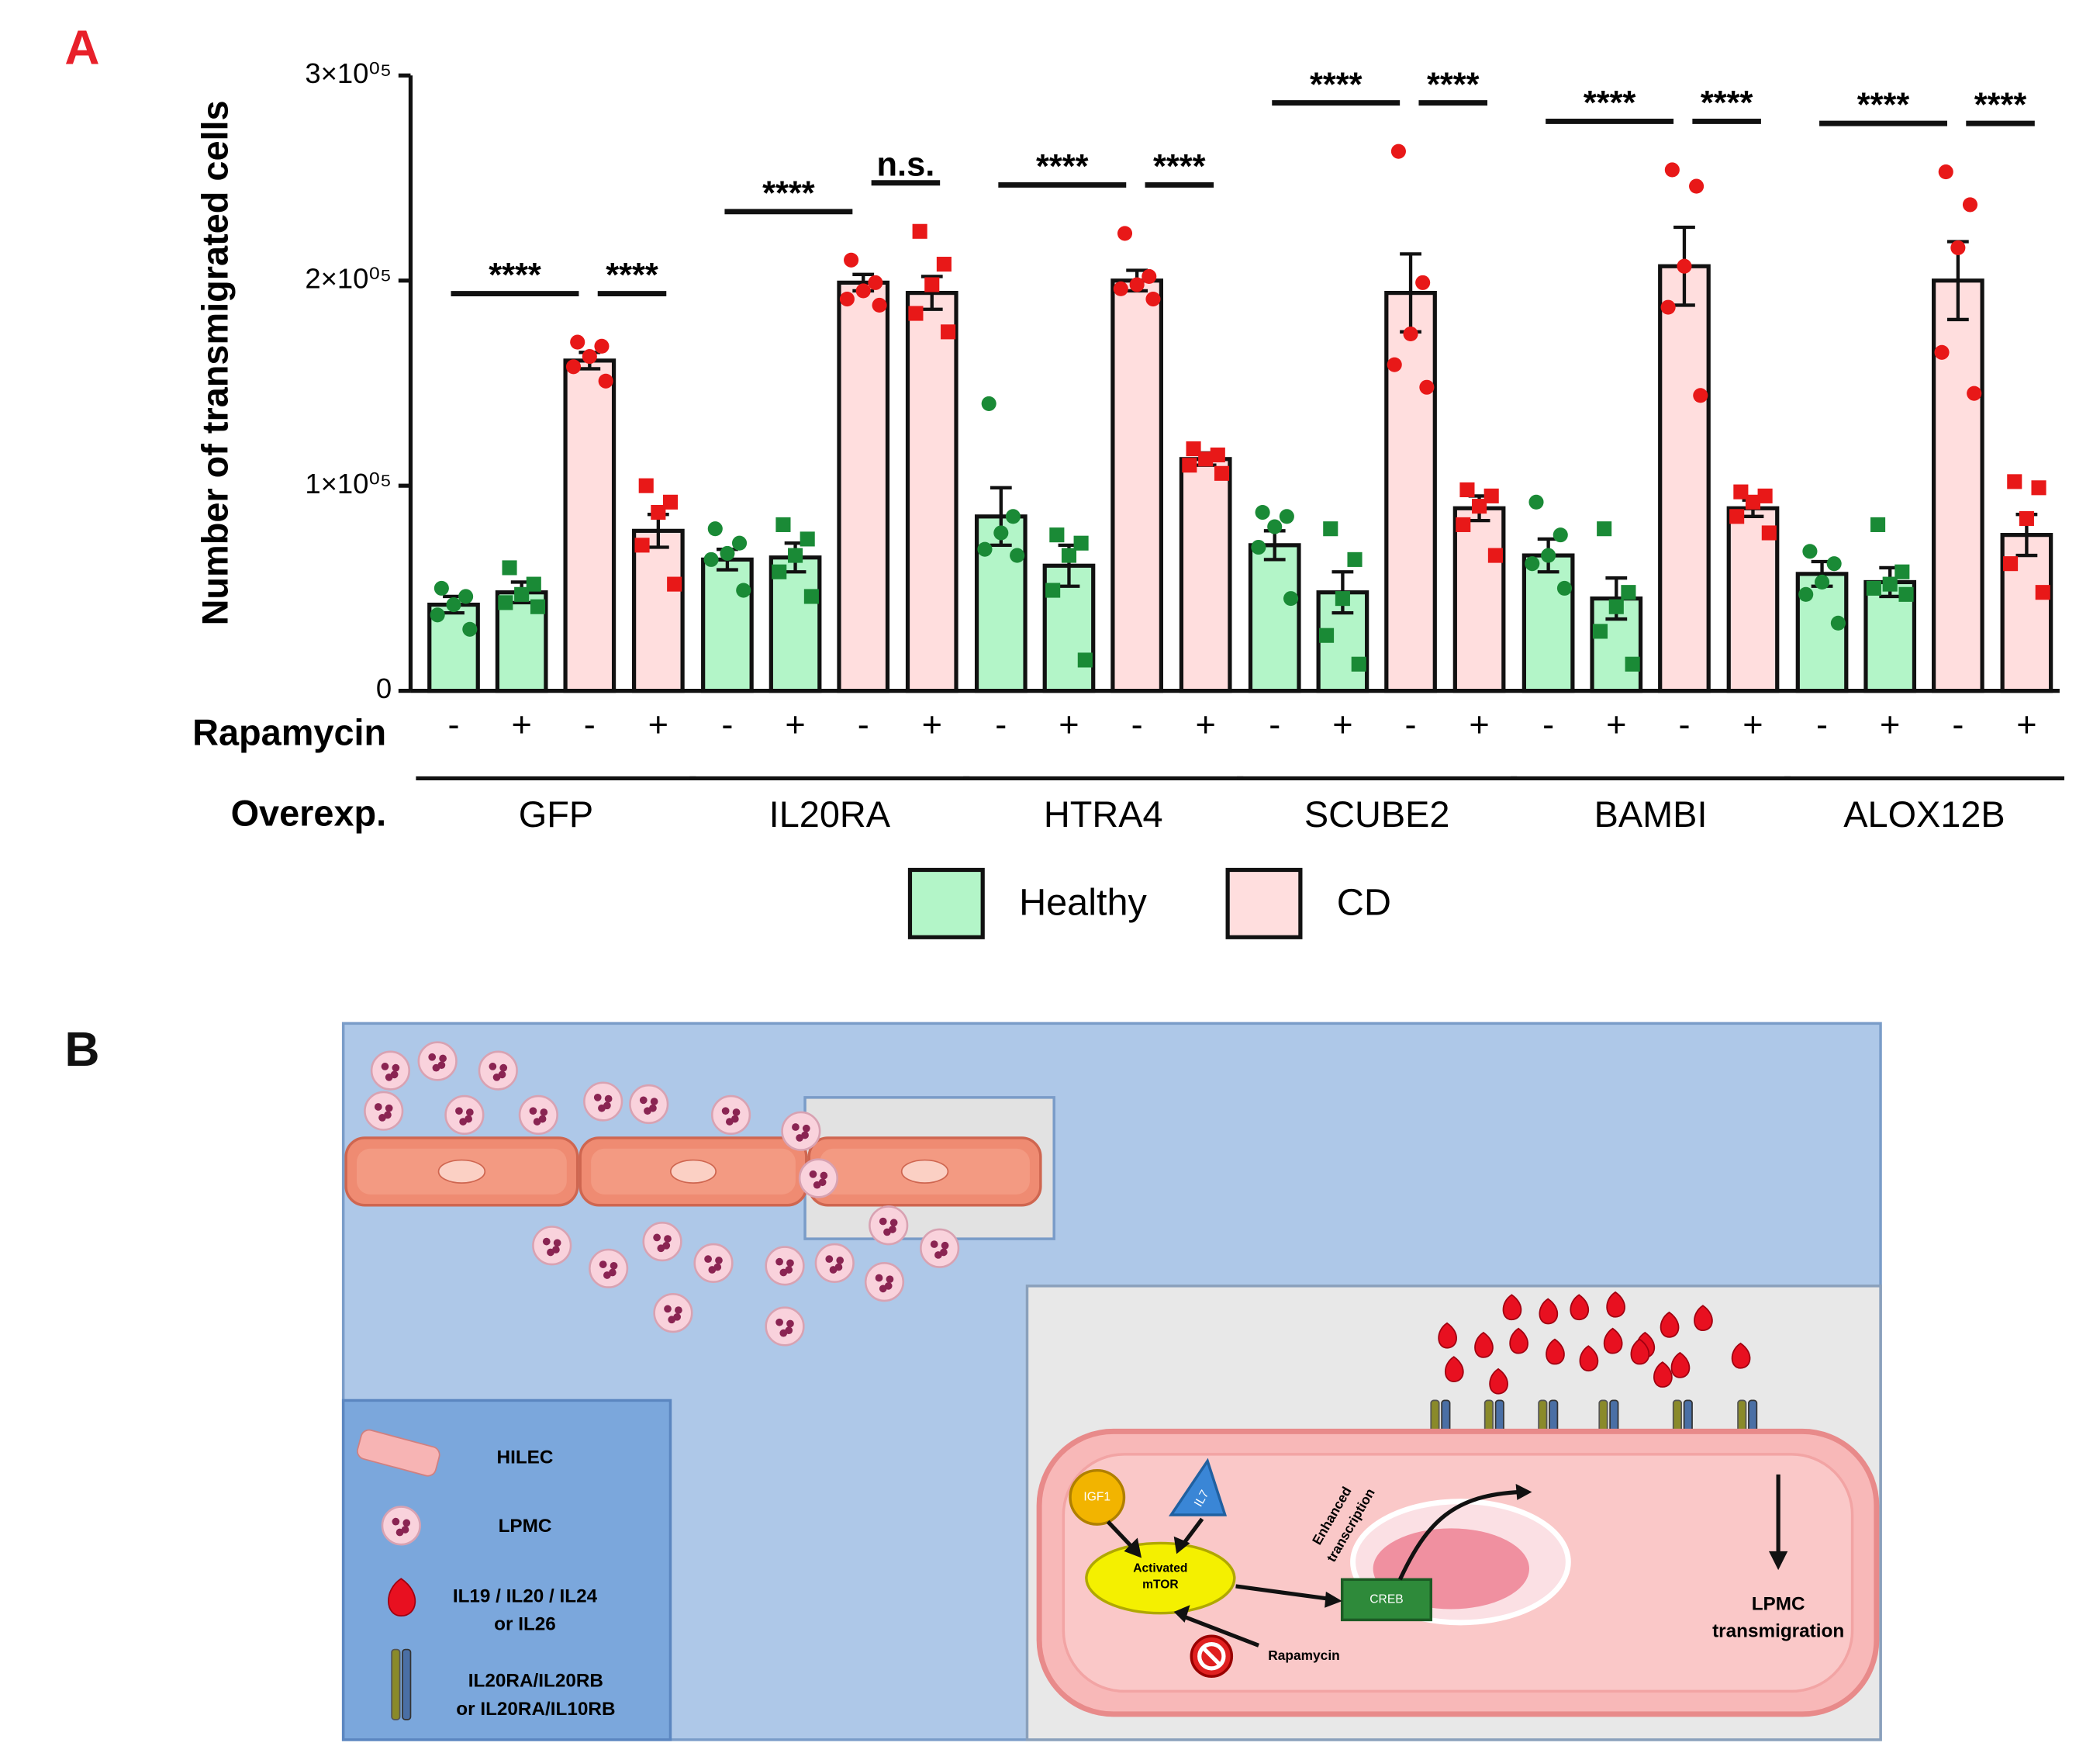  I want to click on receptor-icon, so click(407, 1684).